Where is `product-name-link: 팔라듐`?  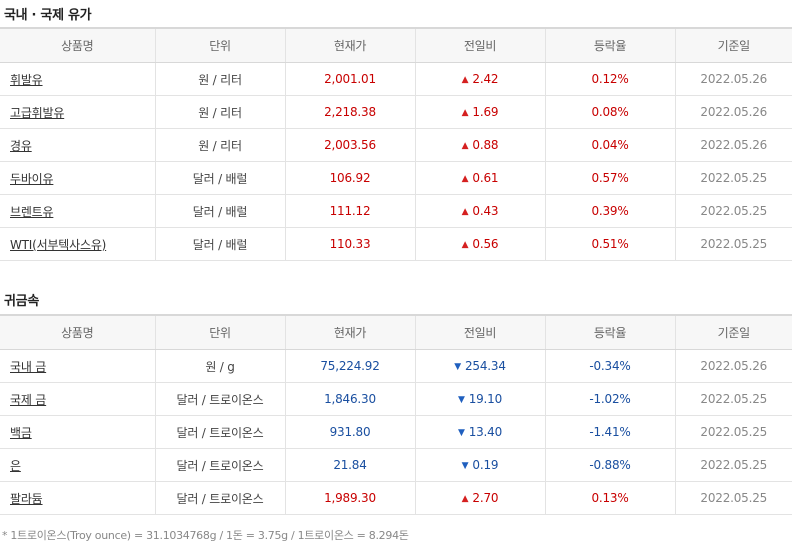 product-name-link: 팔라듐 is located at coordinates (26, 498).